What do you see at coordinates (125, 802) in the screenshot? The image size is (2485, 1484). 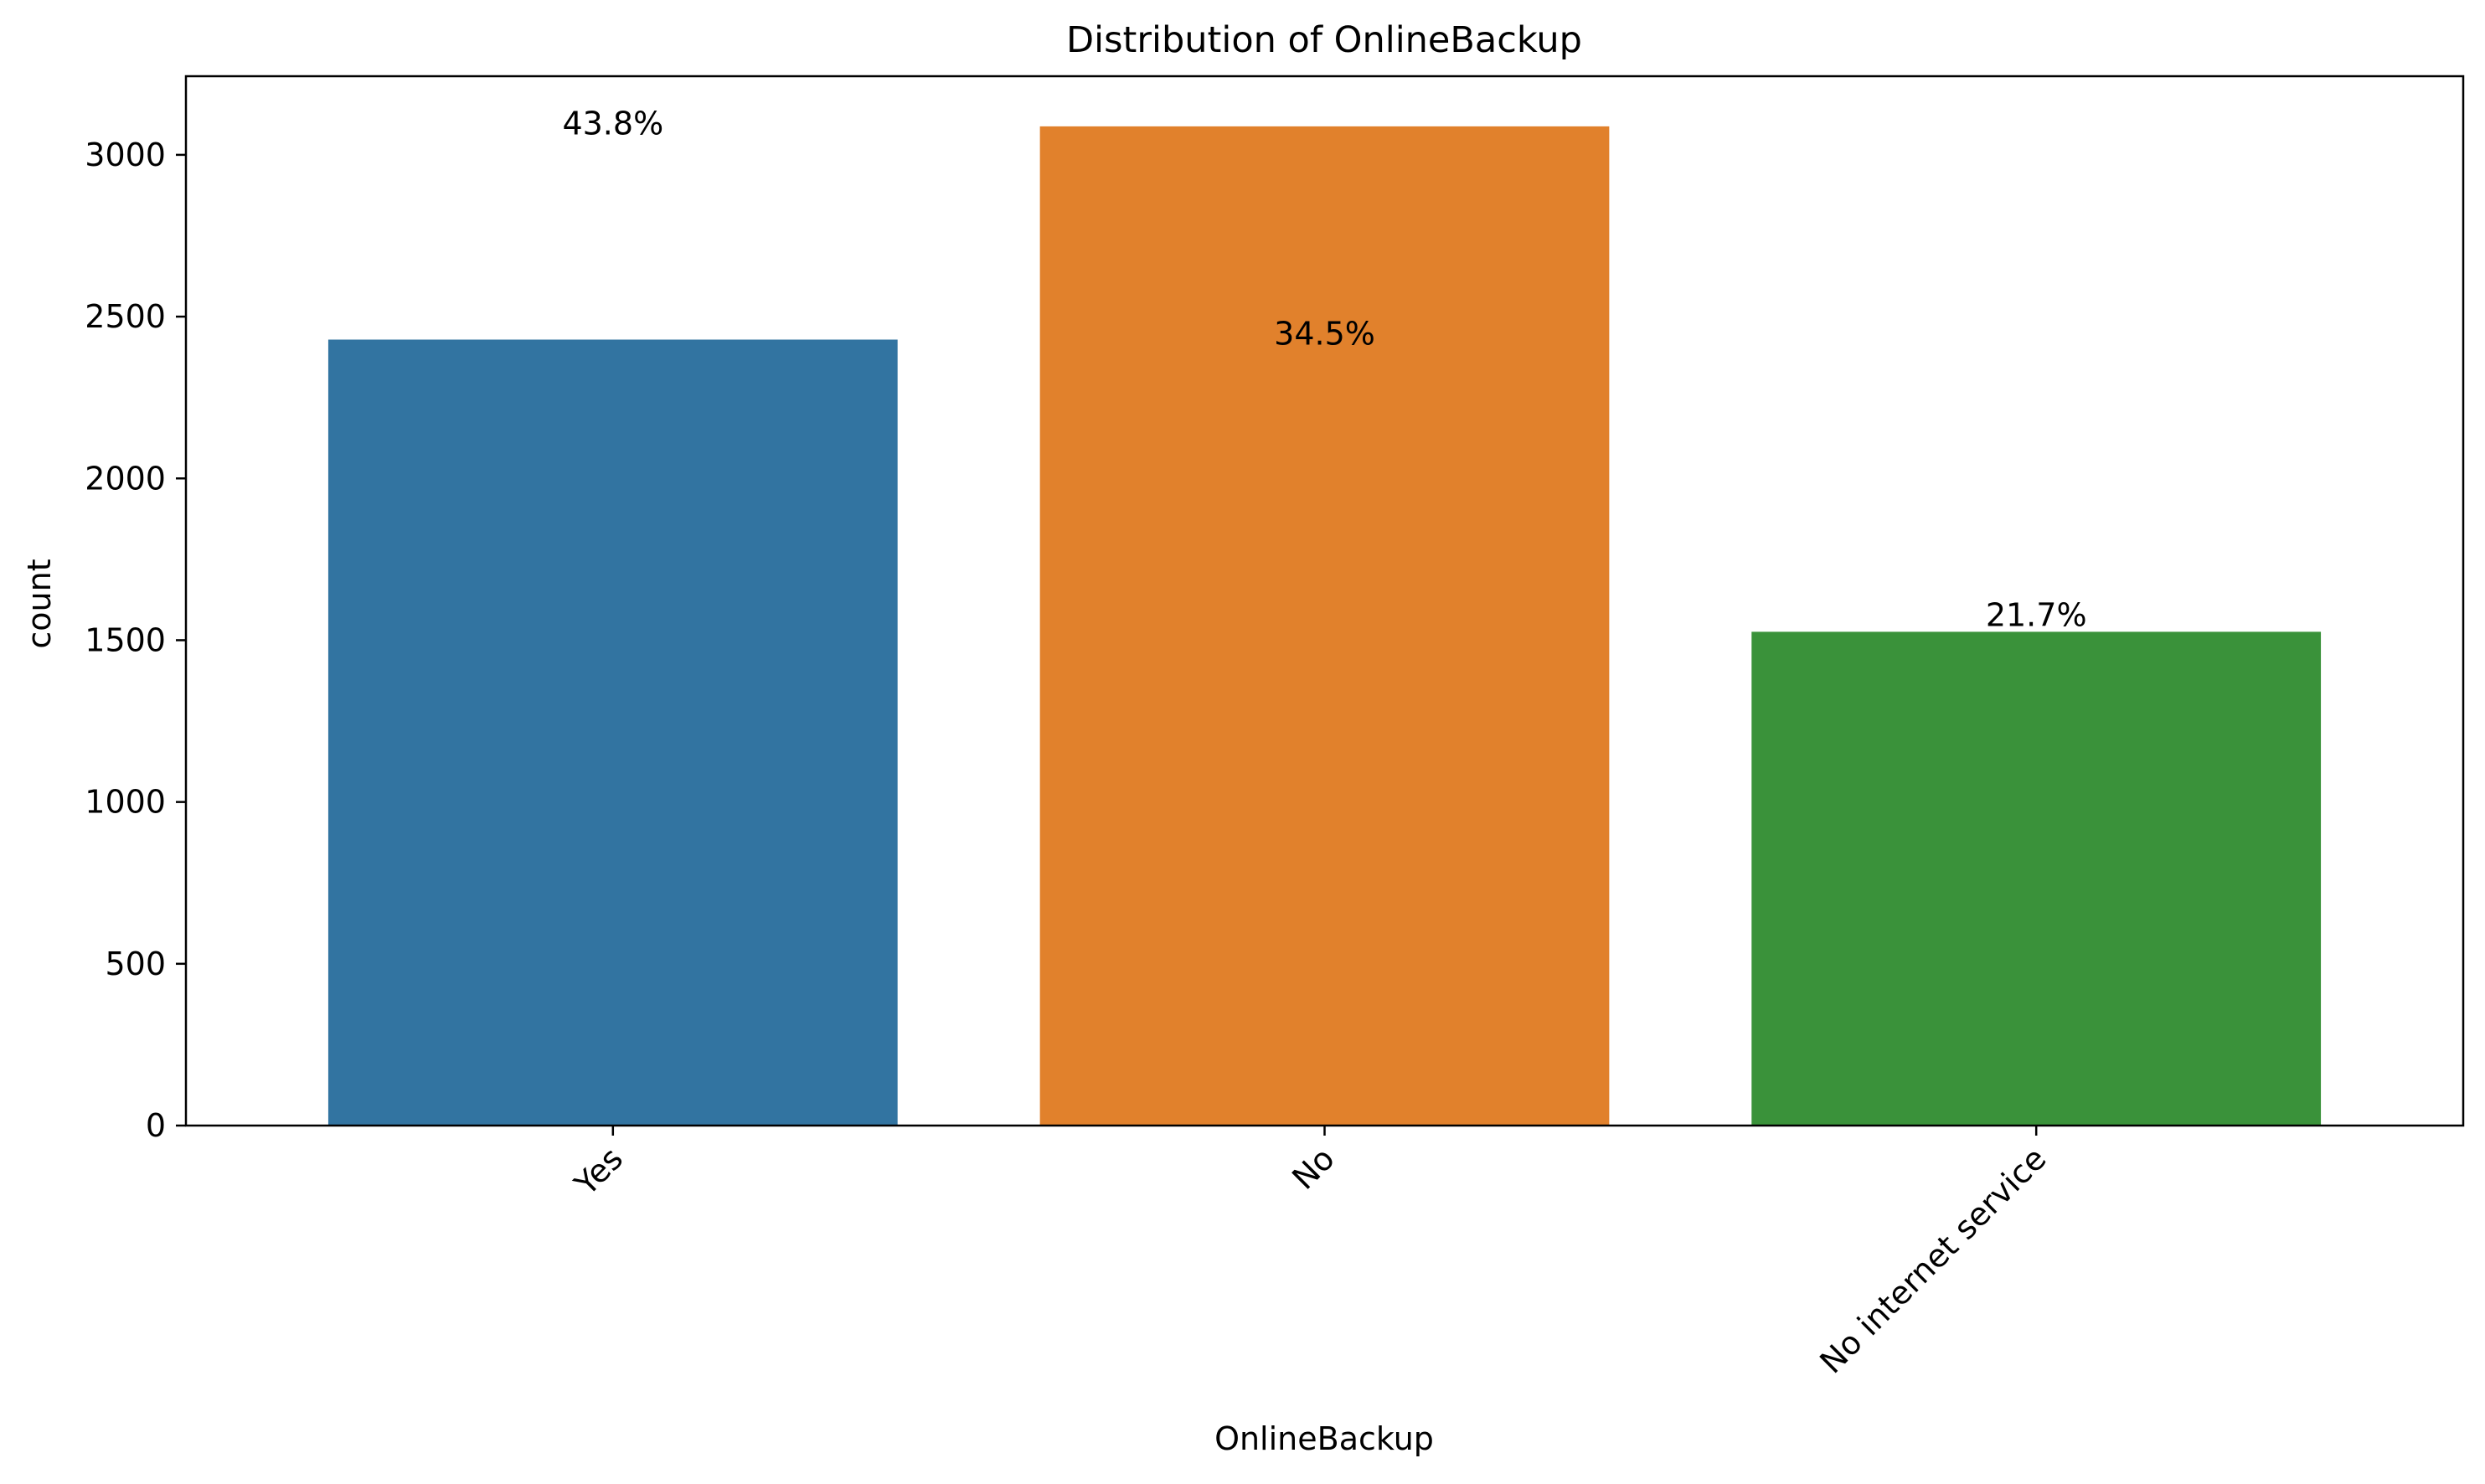 I see `y-tick-label: 1000` at bounding box center [125, 802].